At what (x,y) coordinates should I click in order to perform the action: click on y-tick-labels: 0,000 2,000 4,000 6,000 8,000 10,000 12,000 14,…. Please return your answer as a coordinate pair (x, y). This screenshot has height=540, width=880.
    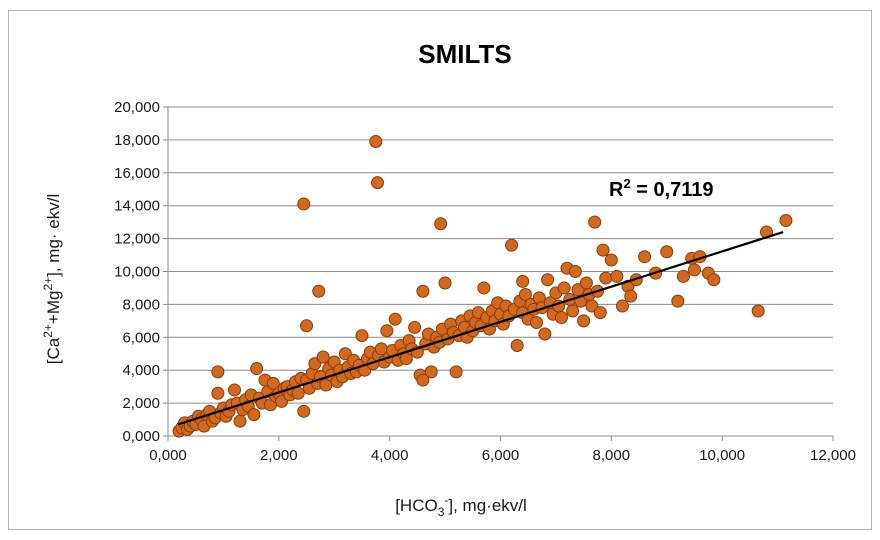
    Looking at the image, I should click on (137, 272).